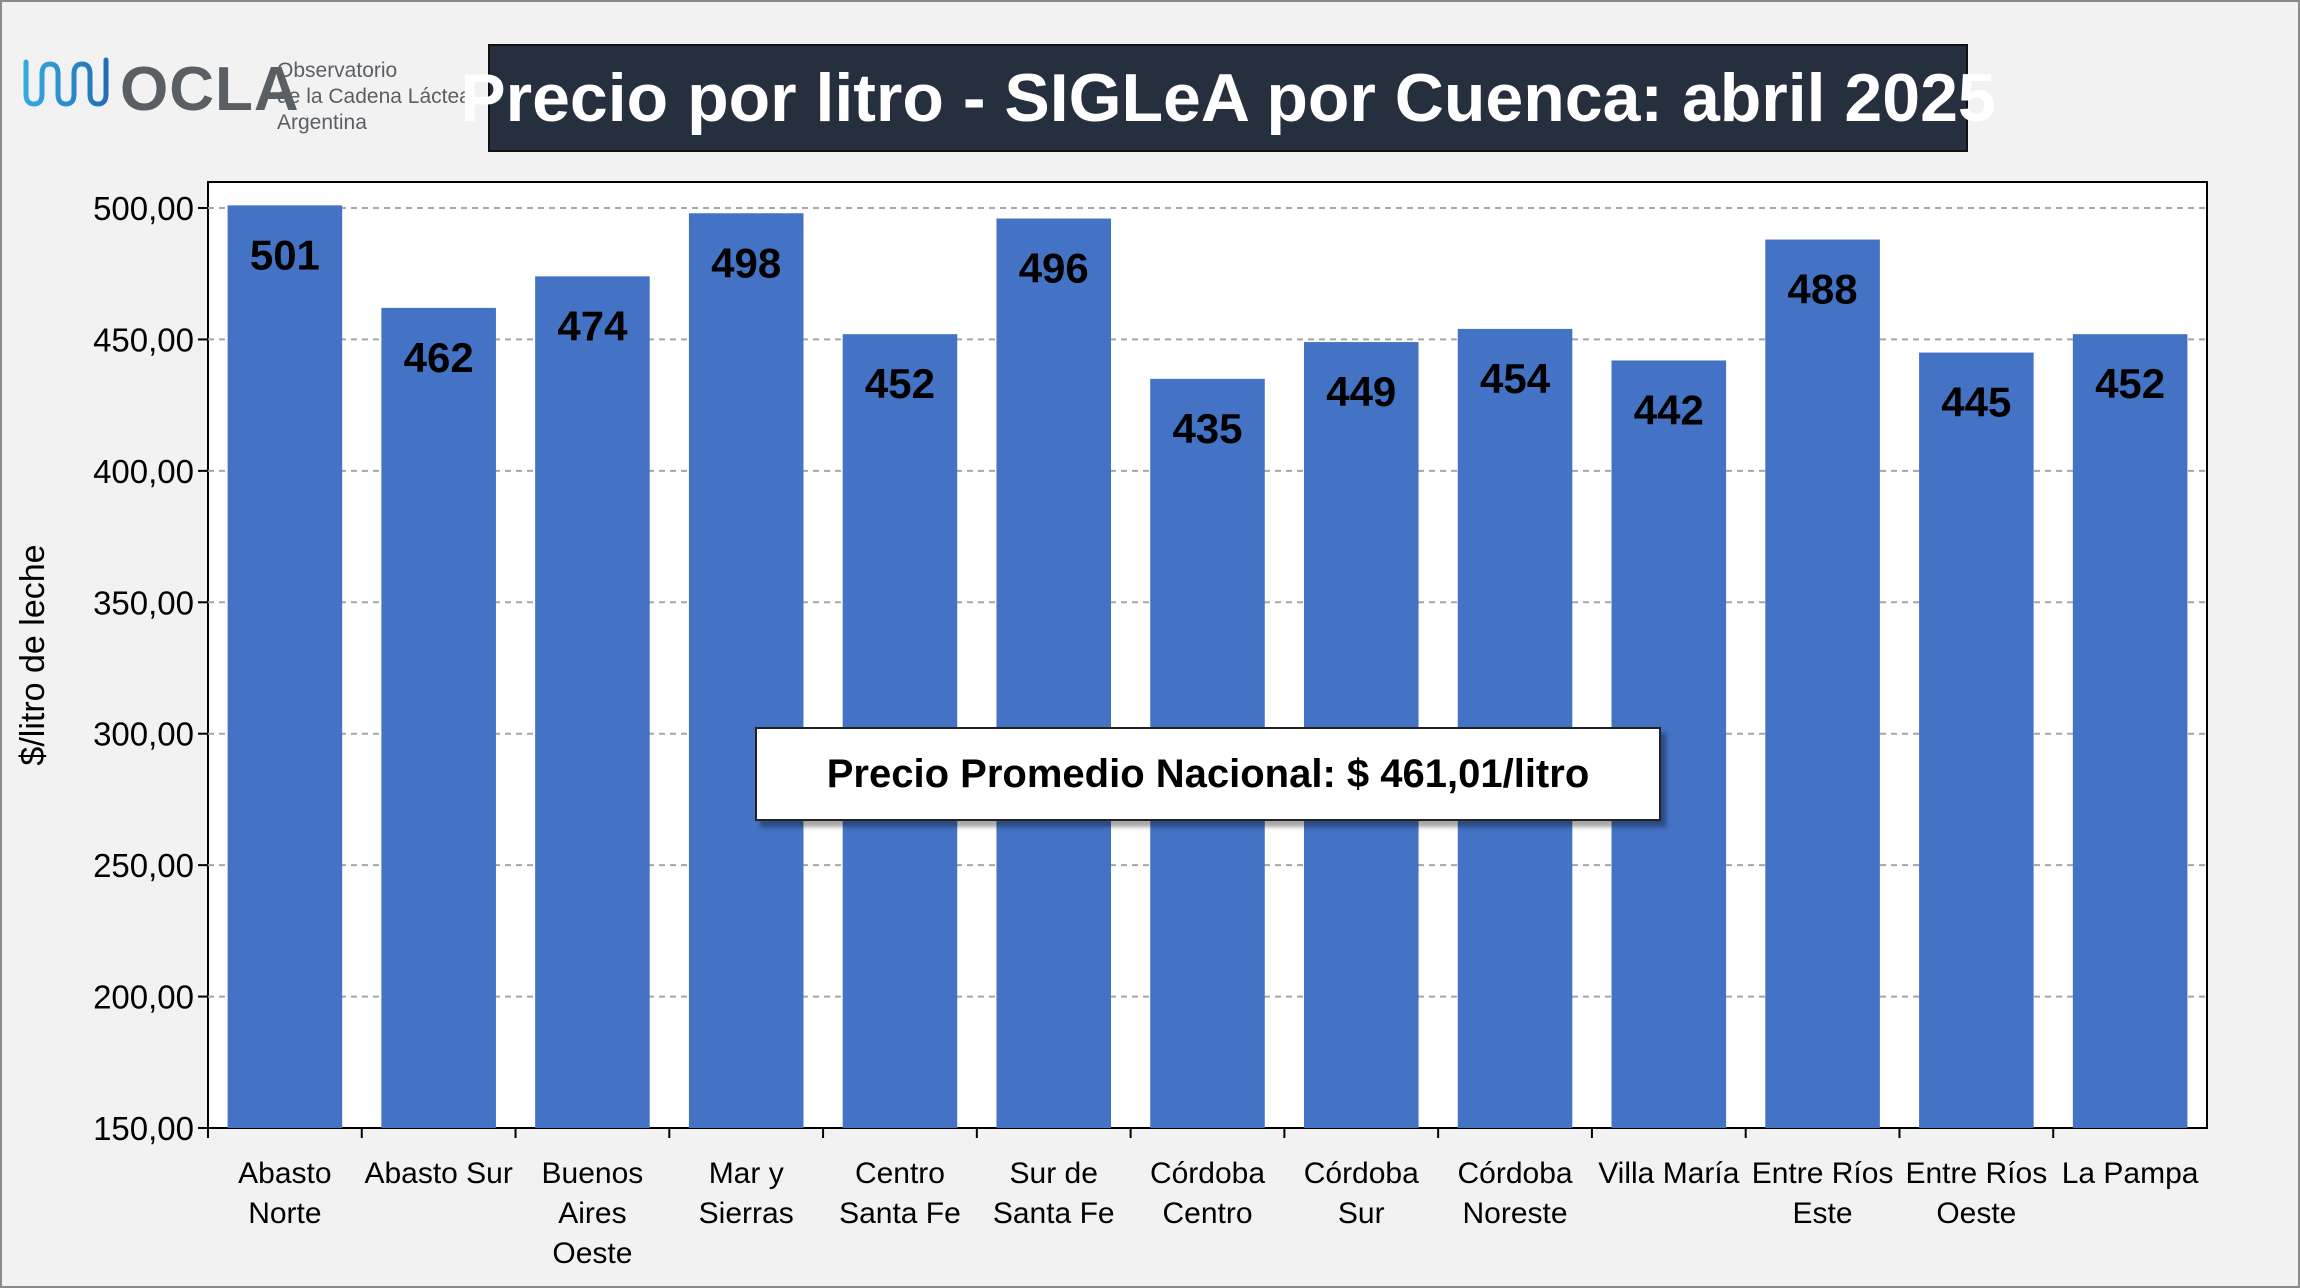  Describe the element at coordinates (1976, 1193) in the screenshot. I see `x-category-label: Entre Ríos Oeste` at that location.